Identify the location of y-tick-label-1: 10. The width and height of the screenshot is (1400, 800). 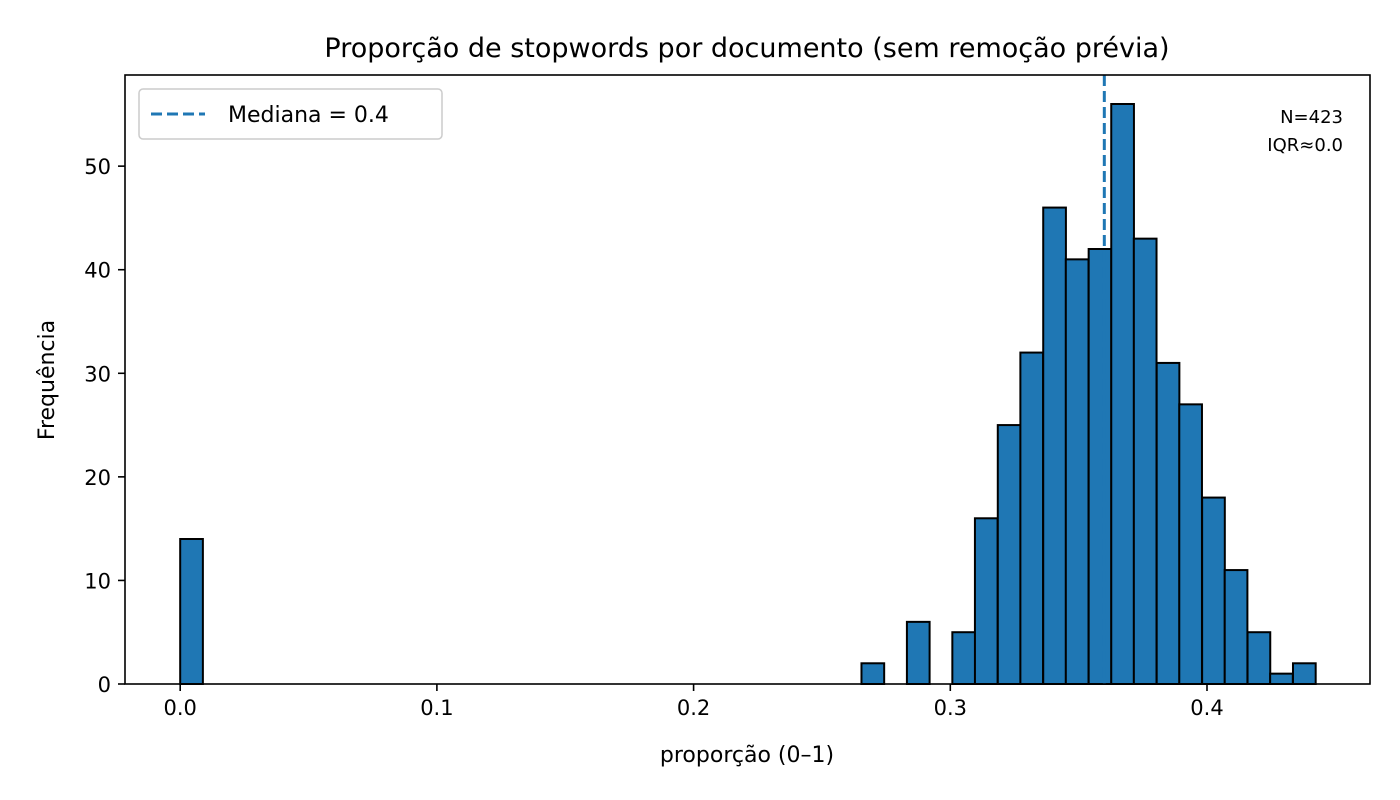
(97, 581).